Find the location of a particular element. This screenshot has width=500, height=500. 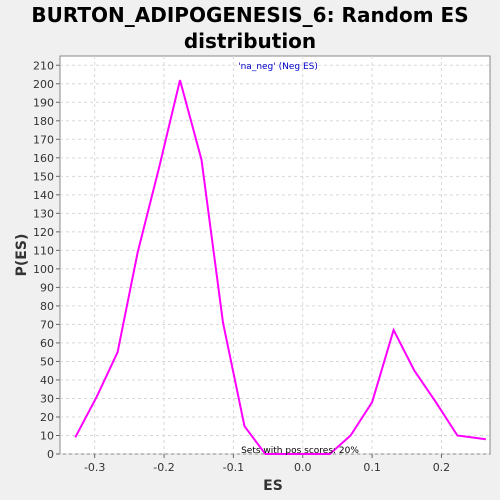

y-tick-label: 140 is located at coordinates (43, 195).